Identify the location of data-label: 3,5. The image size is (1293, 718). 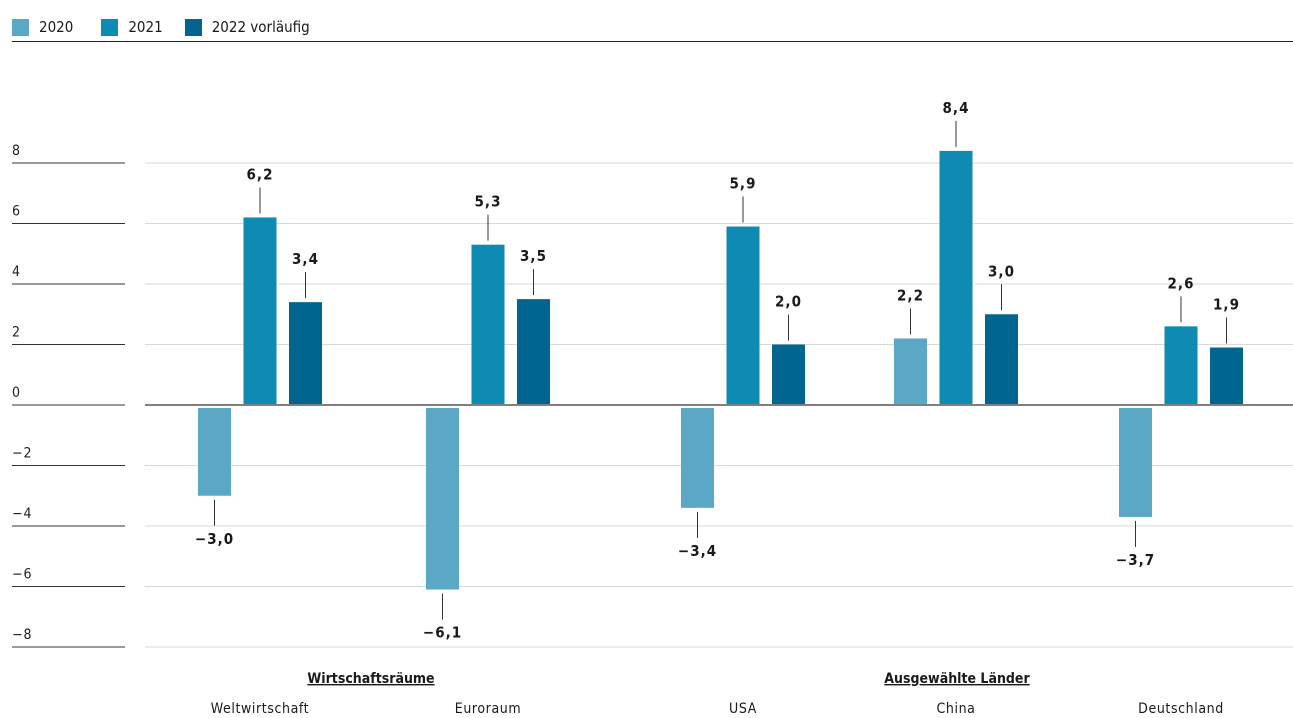
(533, 256).